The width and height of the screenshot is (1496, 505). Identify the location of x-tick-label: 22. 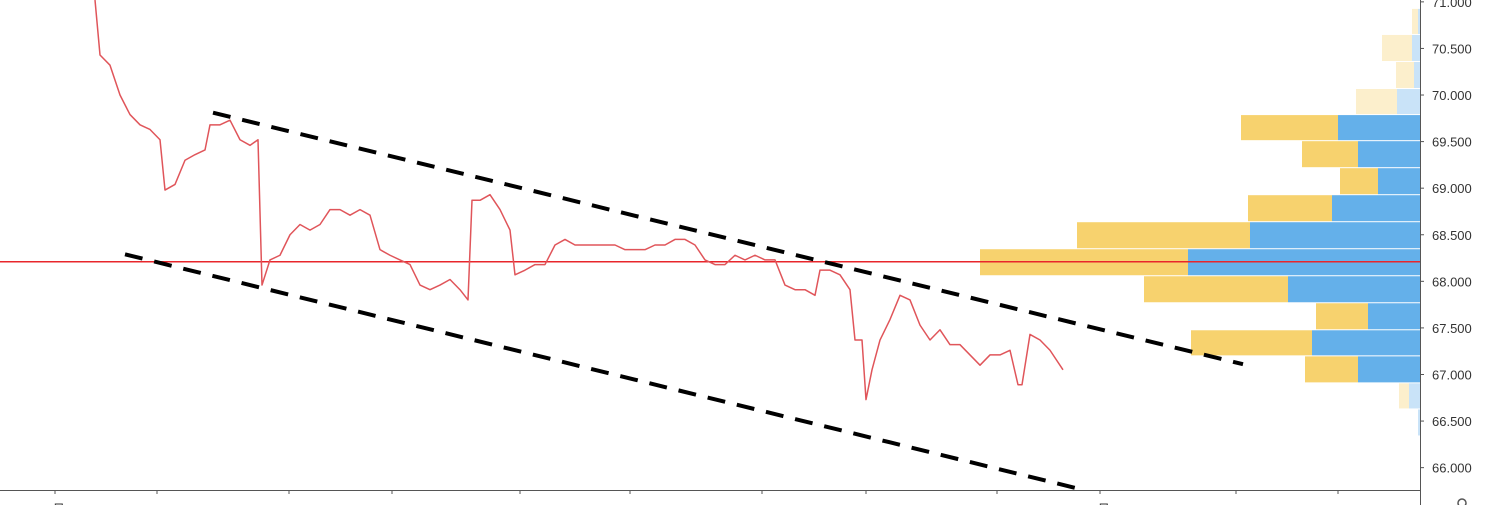
(762, 503).